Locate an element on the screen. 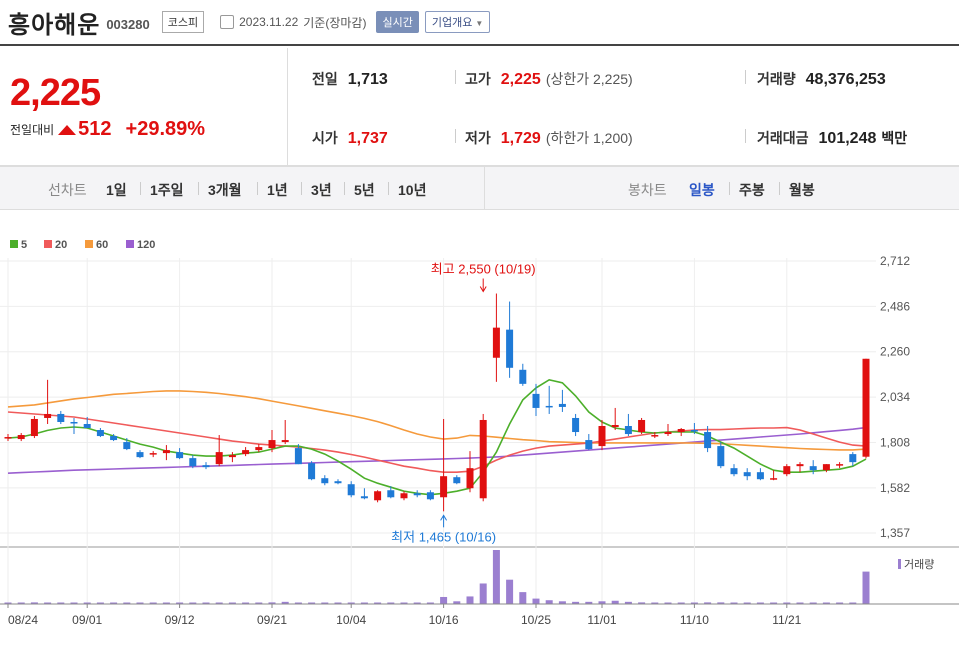 The image size is (959, 648). trade-value: 101,248 is located at coordinates (847, 138).